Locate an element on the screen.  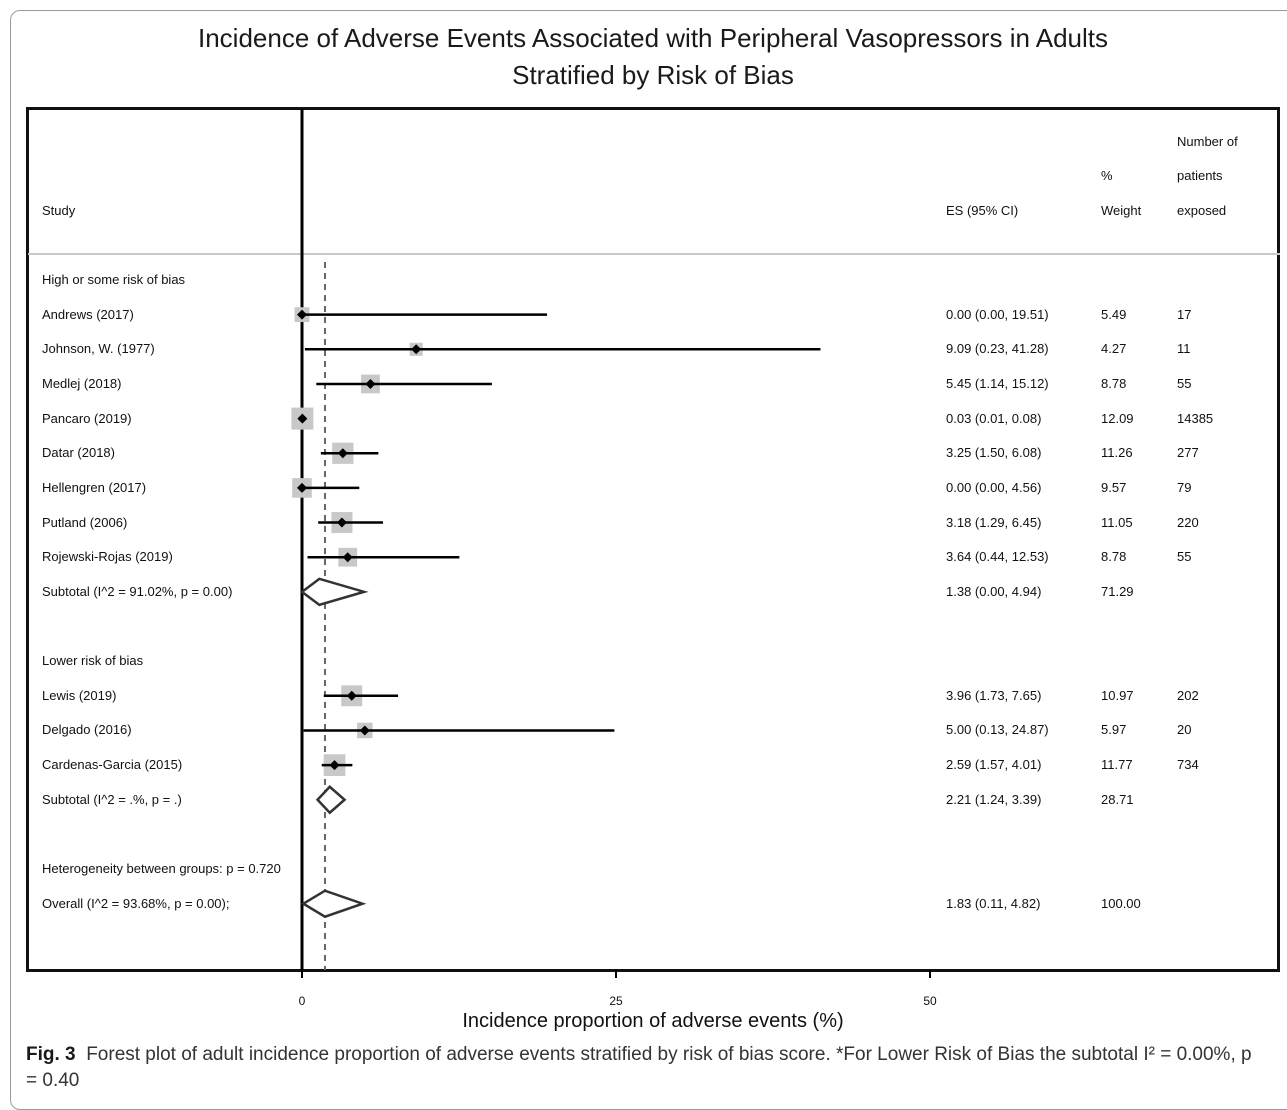
subtotal-label: Overall (I^2 = 93.68%, p = 0.00); is located at coordinates (136, 903).